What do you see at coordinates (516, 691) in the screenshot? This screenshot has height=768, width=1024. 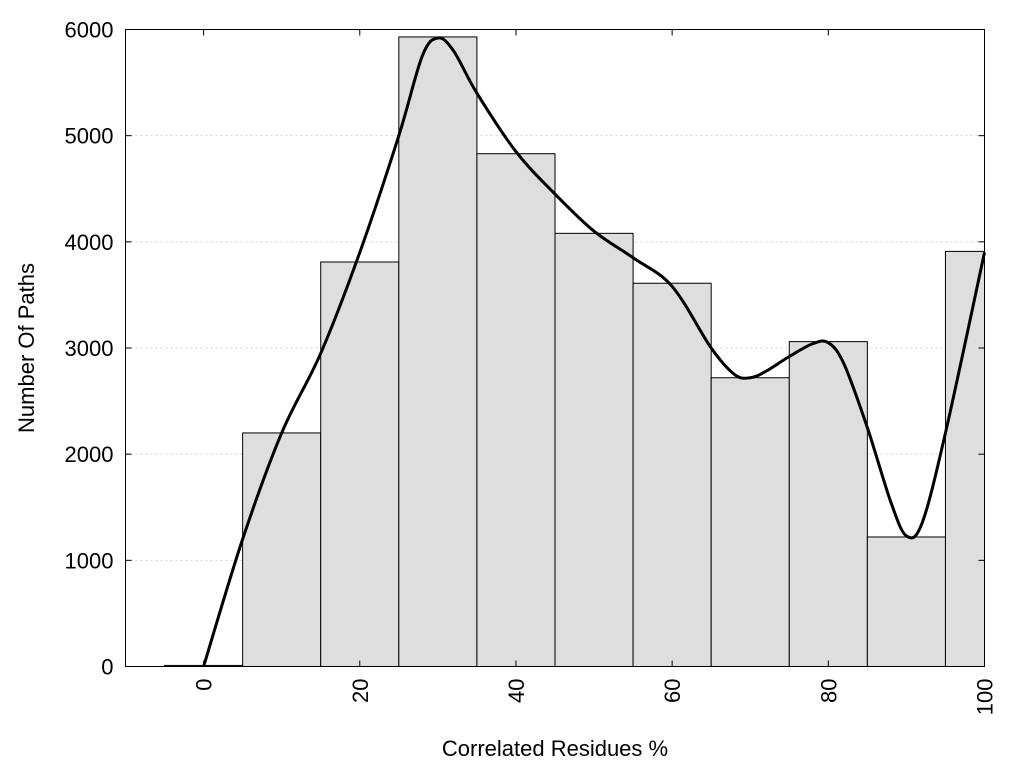 I see `x-tick-label: 40` at bounding box center [516, 691].